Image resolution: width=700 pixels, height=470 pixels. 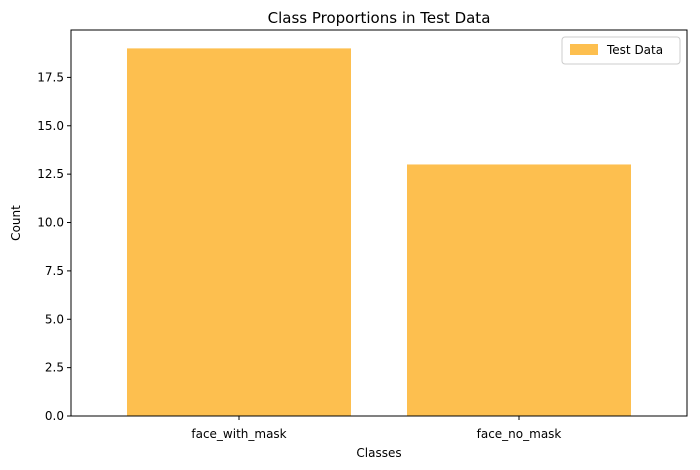 What do you see at coordinates (50, 223) in the screenshot?
I see `y-tick-label: 10.0` at bounding box center [50, 223].